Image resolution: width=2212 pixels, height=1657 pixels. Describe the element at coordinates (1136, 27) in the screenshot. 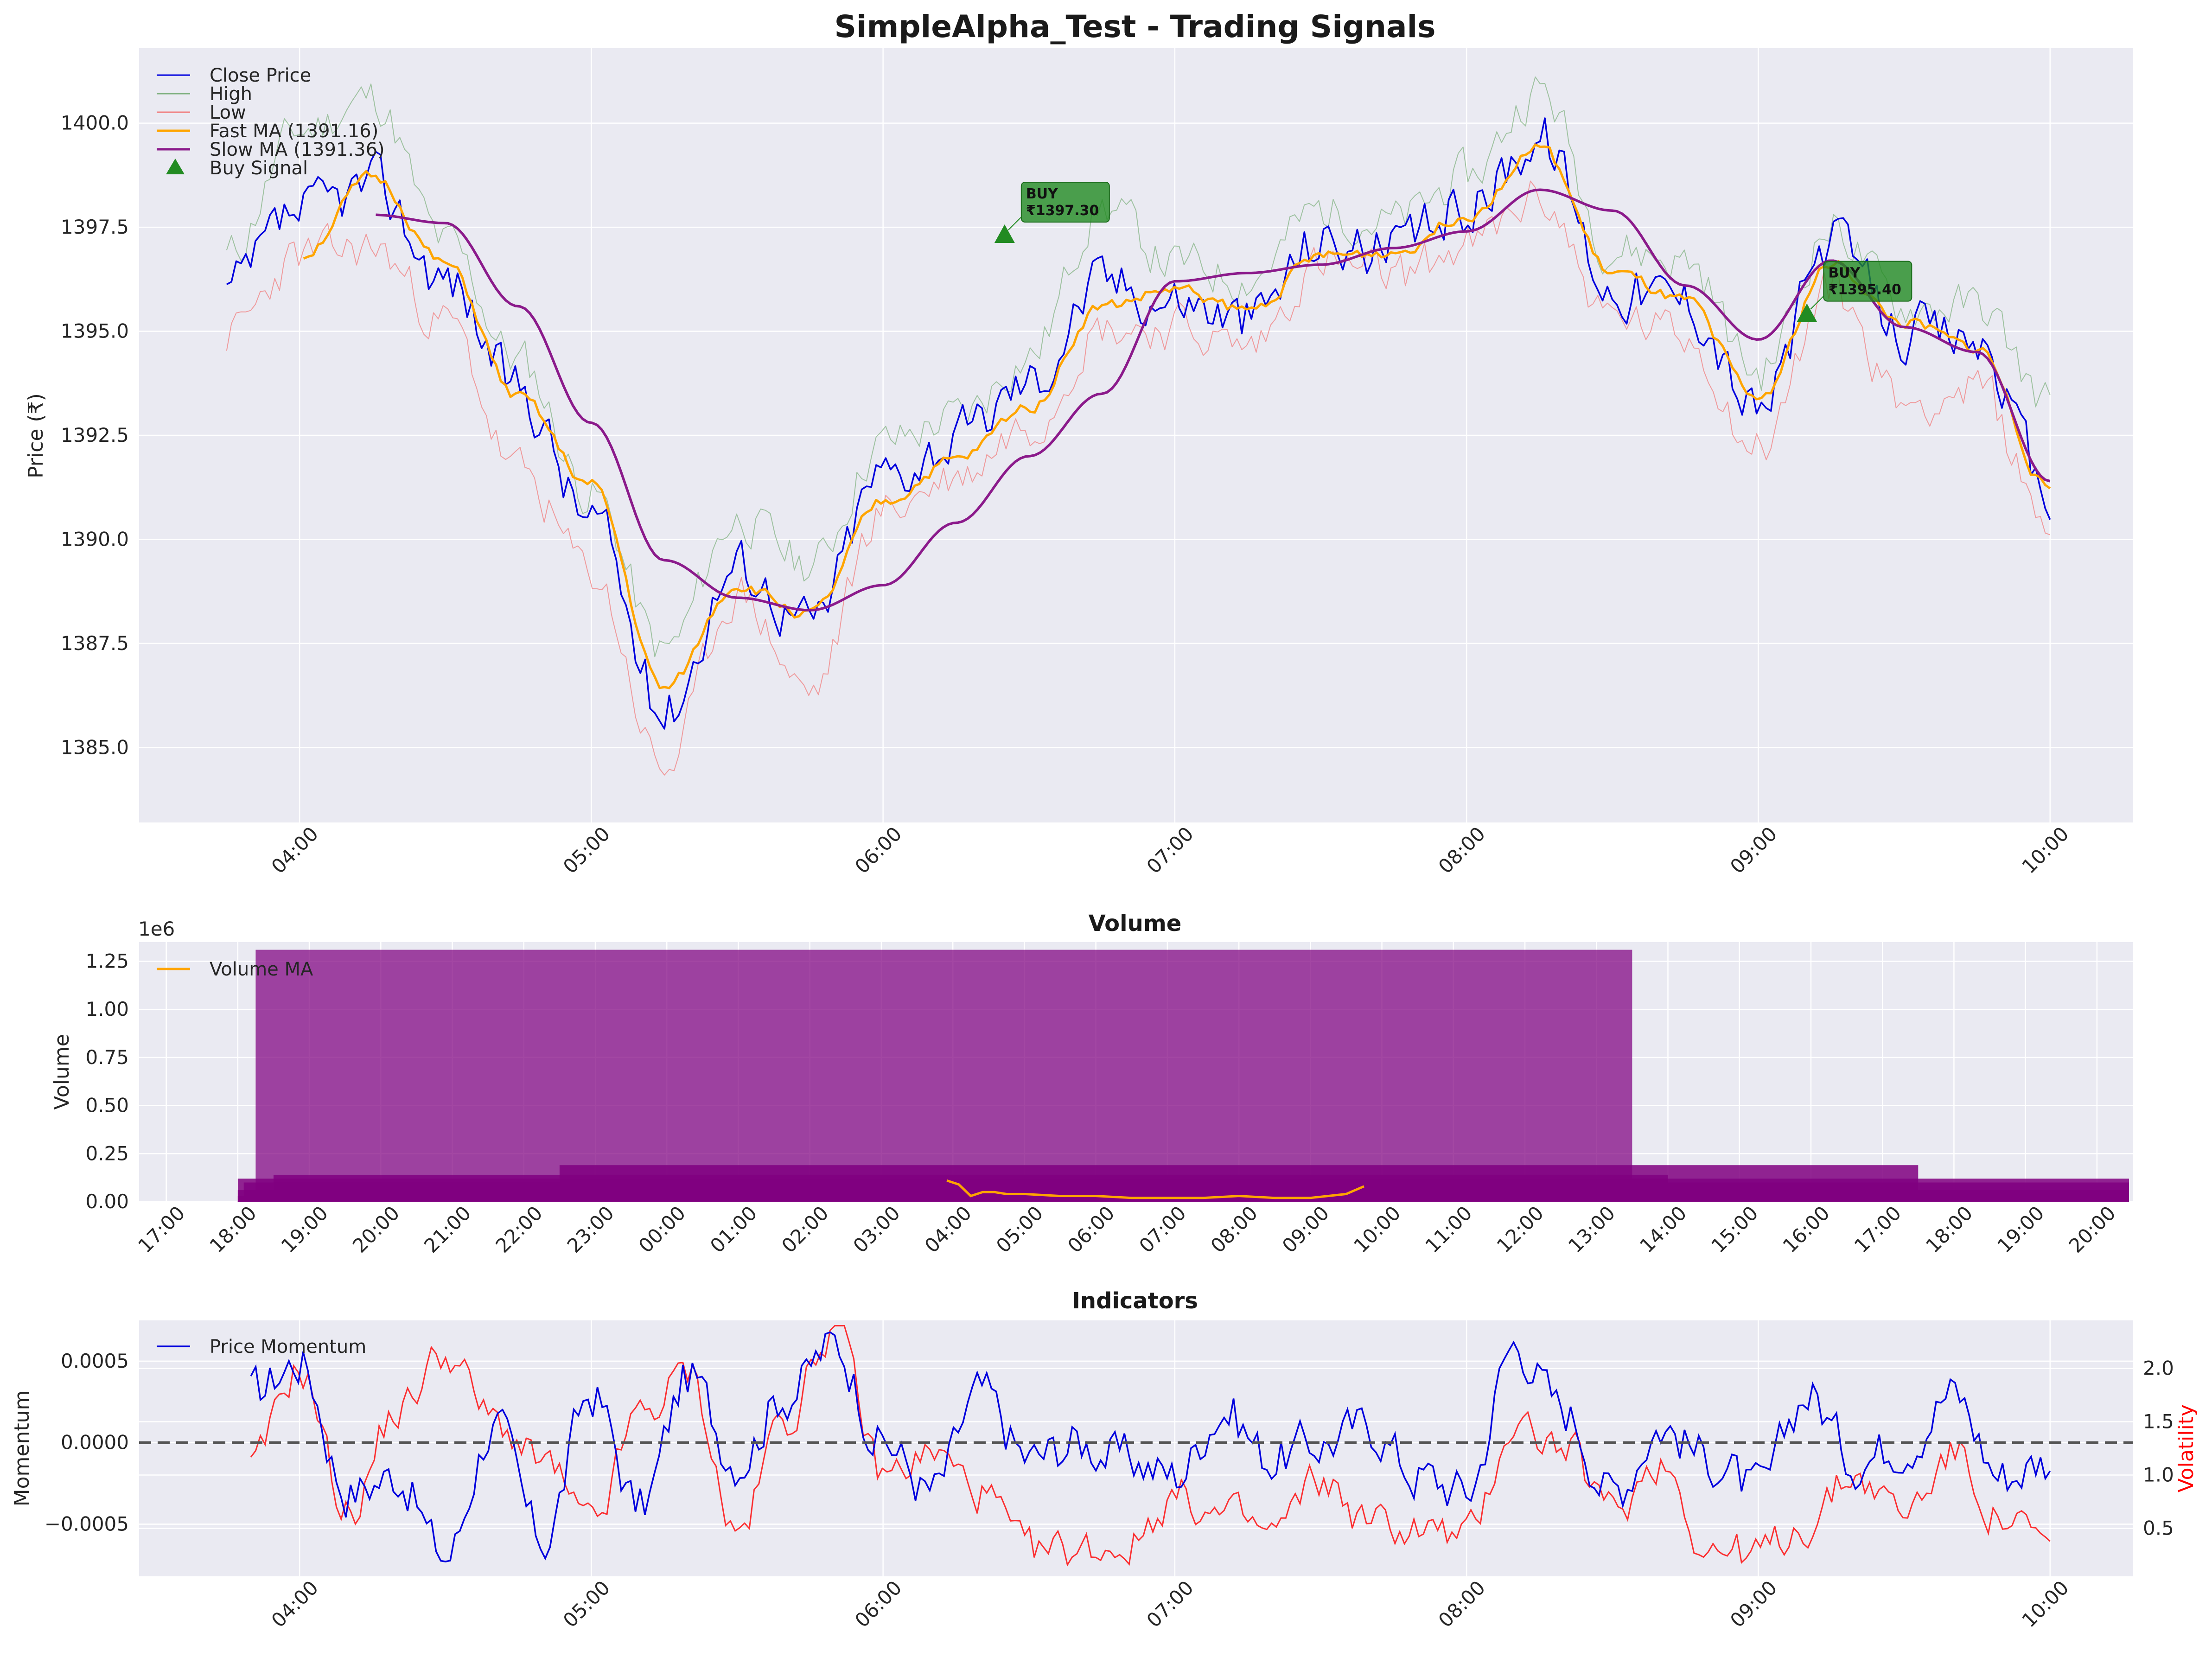

I see `figure-title: SimpleAlpha_Test - Trading Signals` at that location.